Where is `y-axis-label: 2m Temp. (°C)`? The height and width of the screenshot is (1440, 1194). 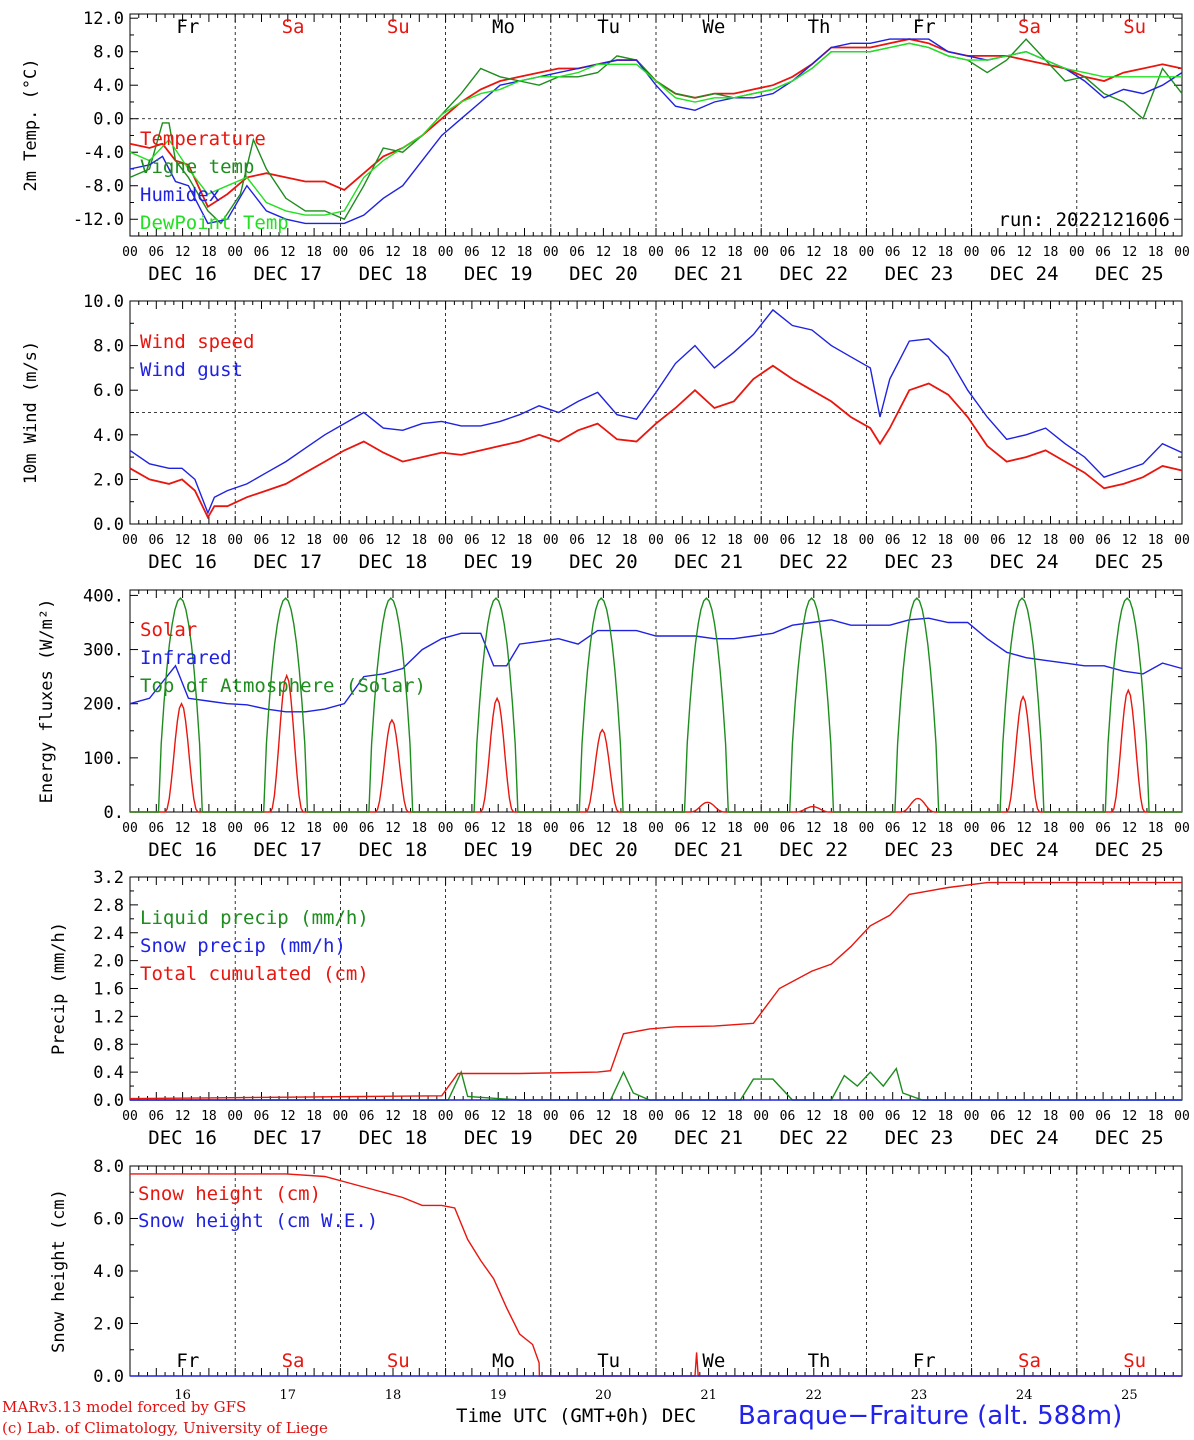 y-axis-label: 2m Temp. (°C) is located at coordinates (31, 124).